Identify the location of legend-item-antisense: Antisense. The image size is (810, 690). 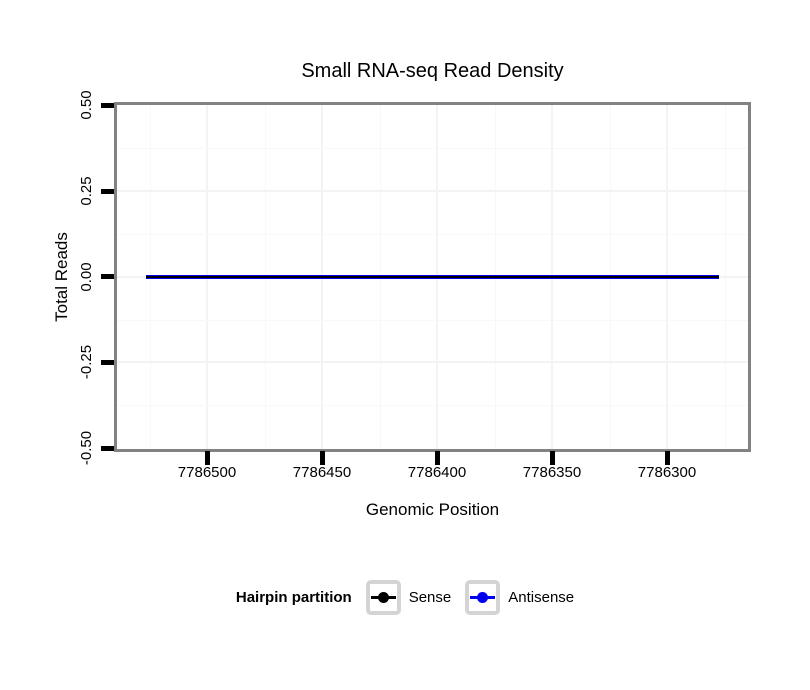
(520, 597).